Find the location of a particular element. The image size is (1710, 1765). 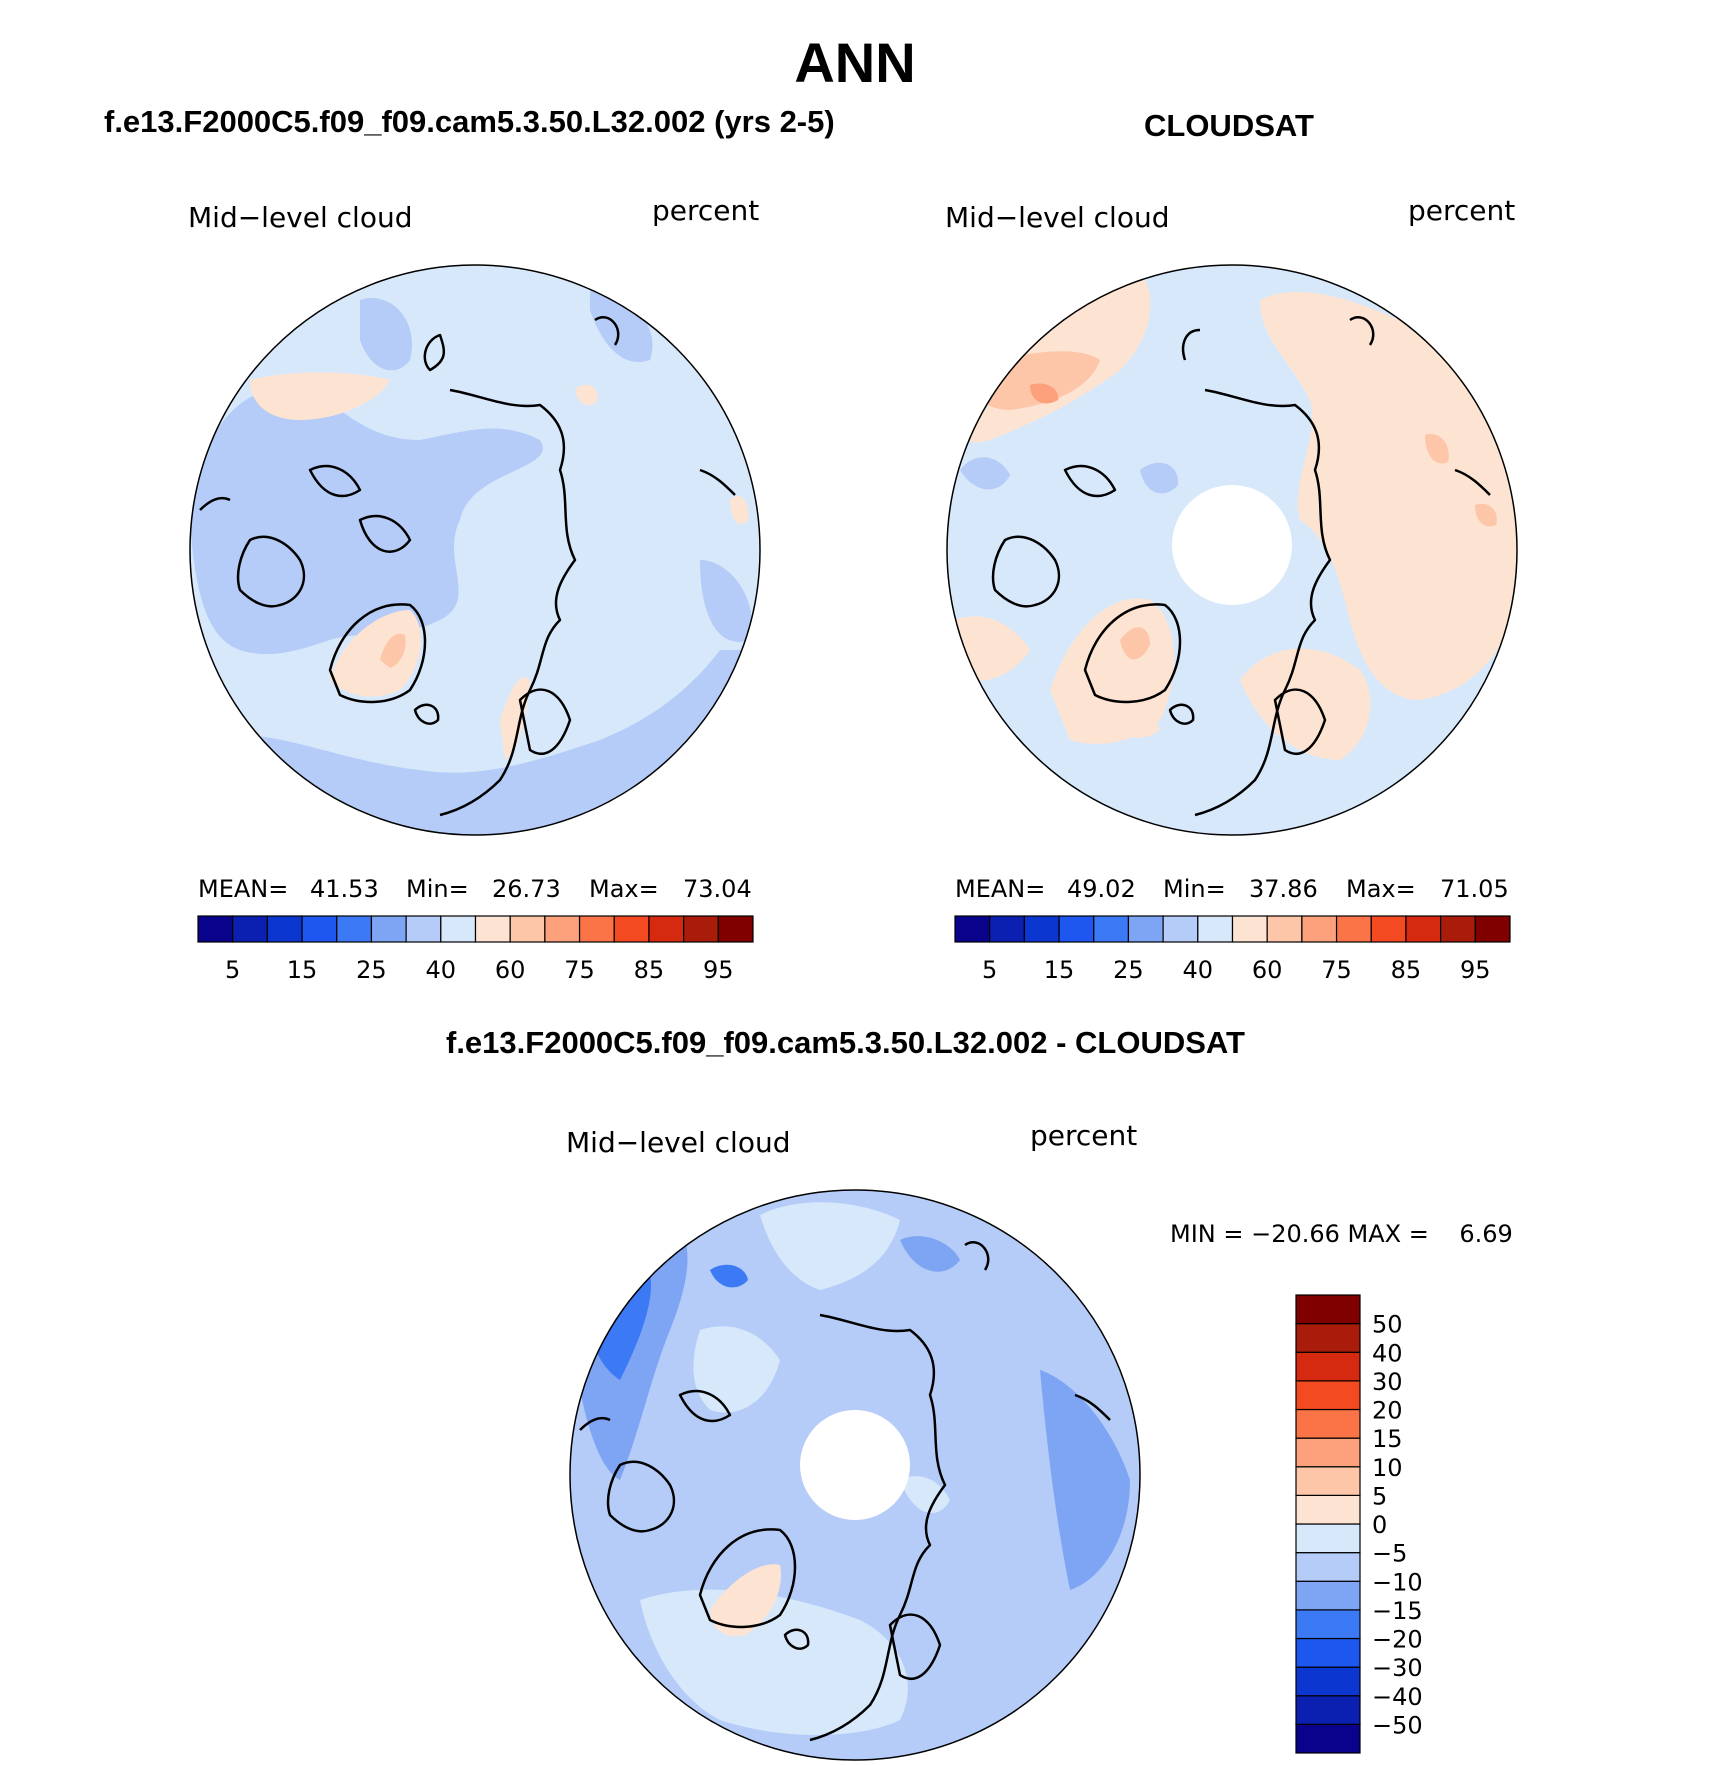

diff-colorbar-tick-label: 5 is located at coordinates (1379, 1496).